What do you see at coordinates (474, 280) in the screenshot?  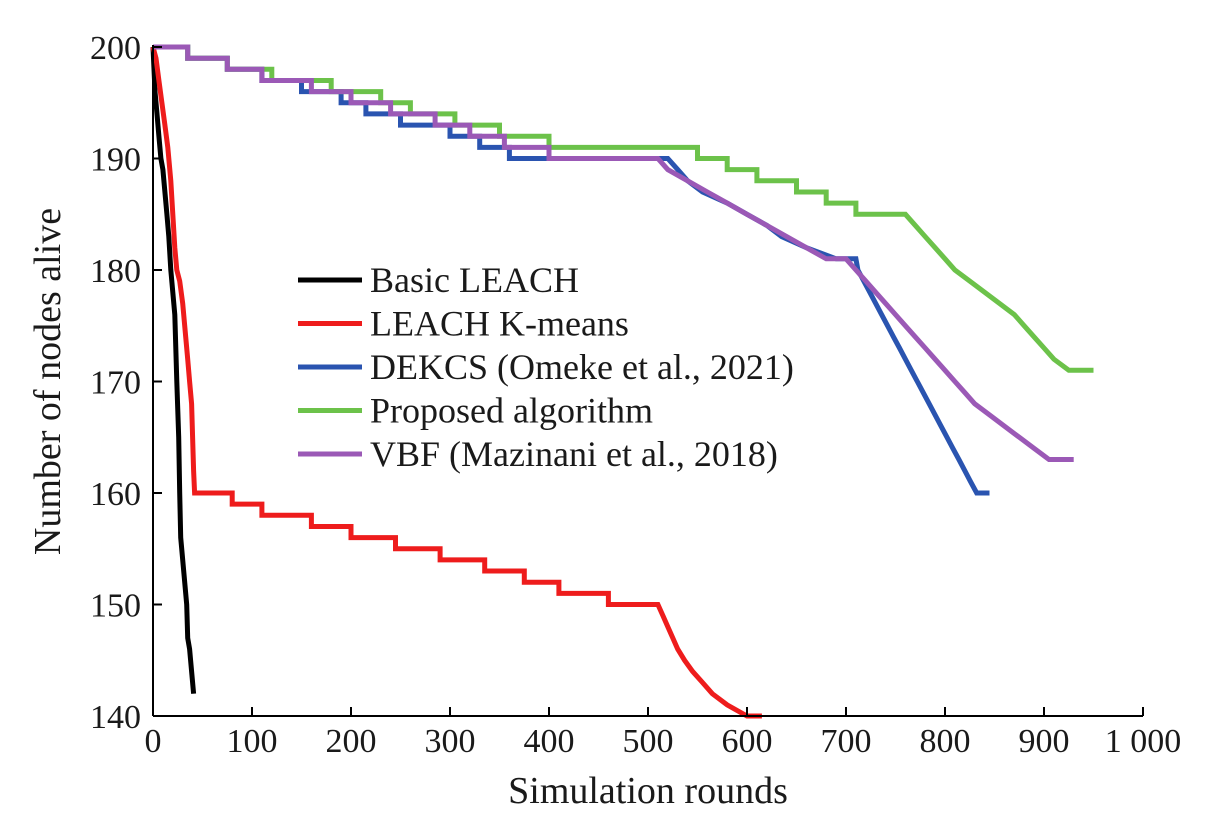 I see `legend-label: Basic LEACH` at bounding box center [474, 280].